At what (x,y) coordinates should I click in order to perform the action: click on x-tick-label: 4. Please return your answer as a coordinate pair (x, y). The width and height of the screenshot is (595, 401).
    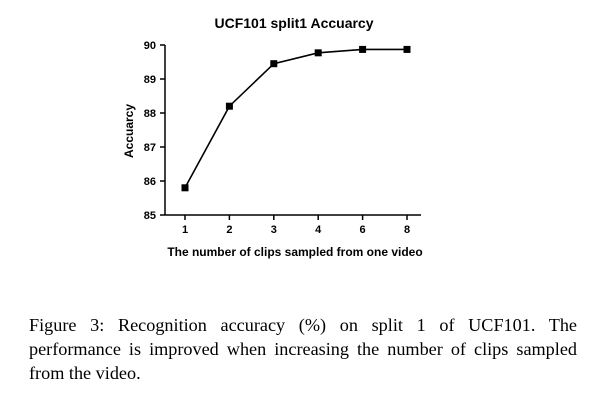
    Looking at the image, I should click on (318, 230).